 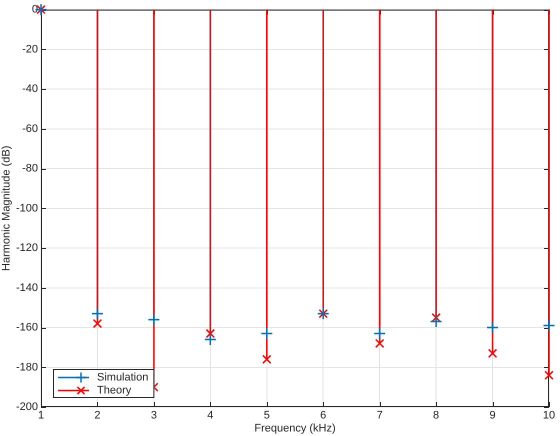 What do you see at coordinates (30, 89) in the screenshot?
I see `y-tick-label: -40` at bounding box center [30, 89].